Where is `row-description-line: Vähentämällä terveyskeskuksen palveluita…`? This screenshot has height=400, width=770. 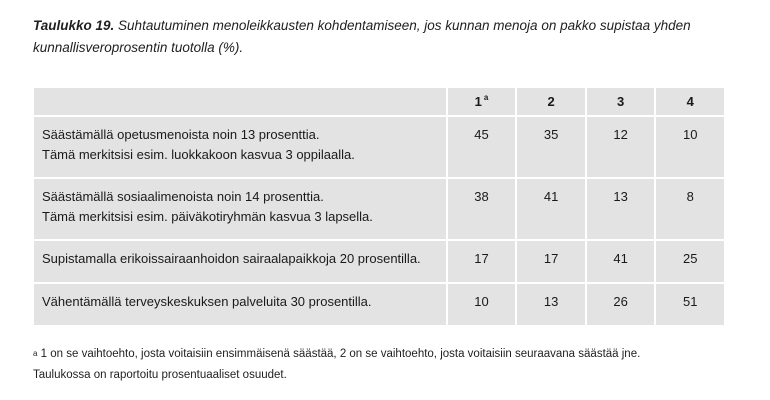 row-description-line: Vähentämällä terveyskeskuksen palveluita… is located at coordinates (207, 301).